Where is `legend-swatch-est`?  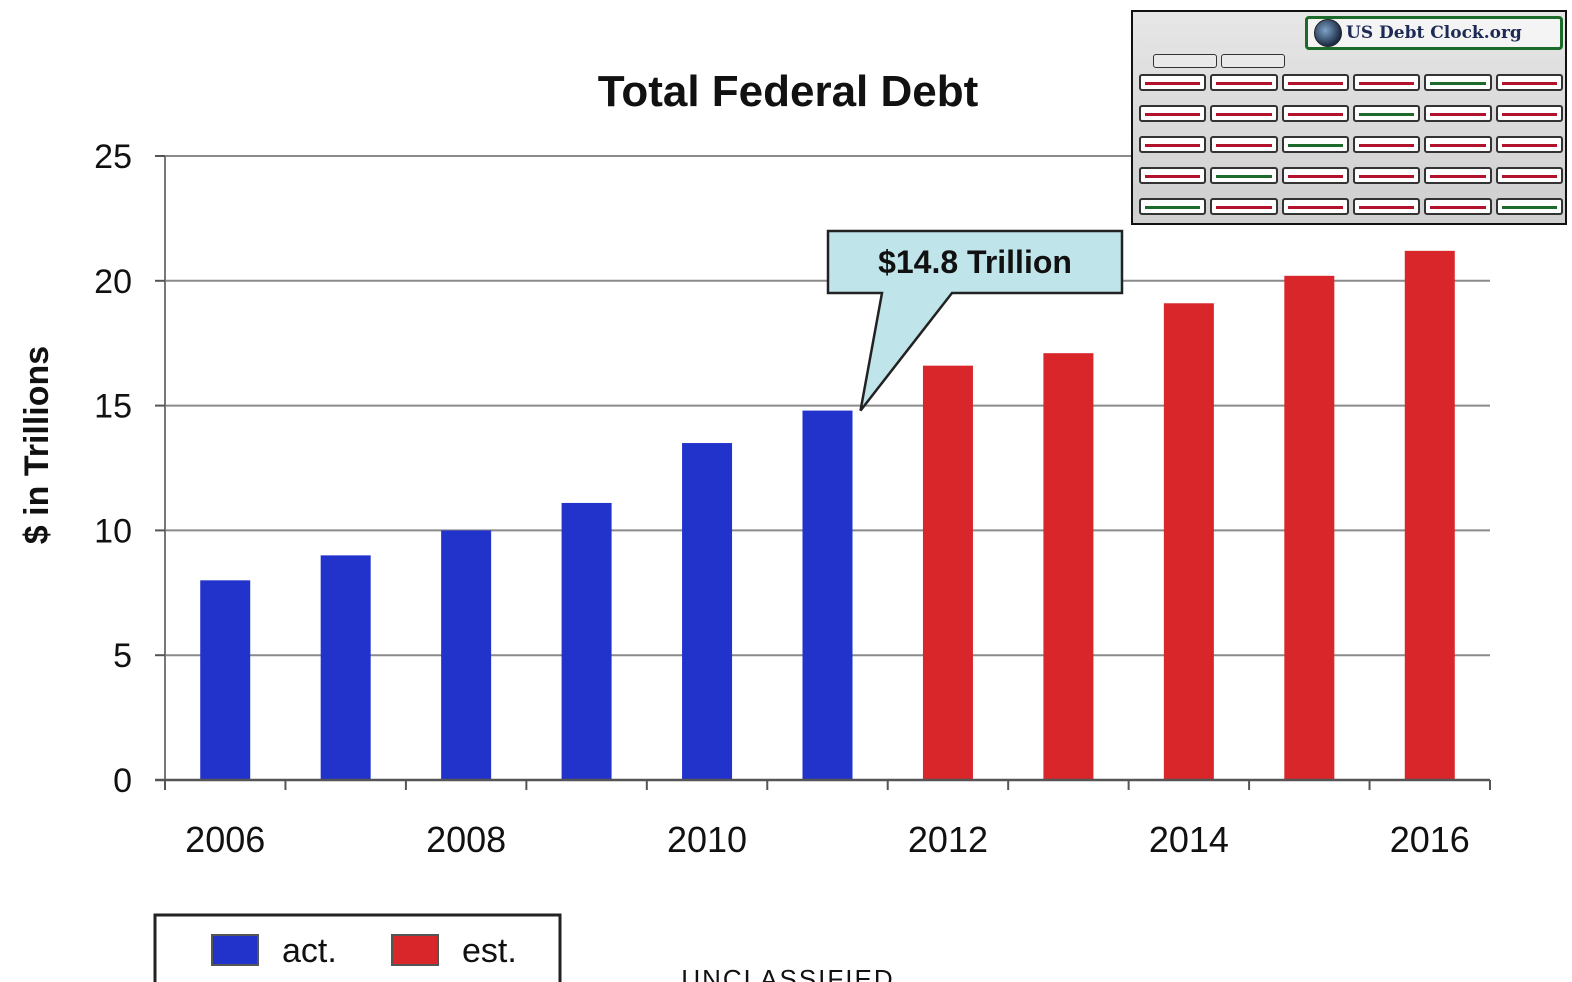 legend-swatch-est is located at coordinates (415, 950).